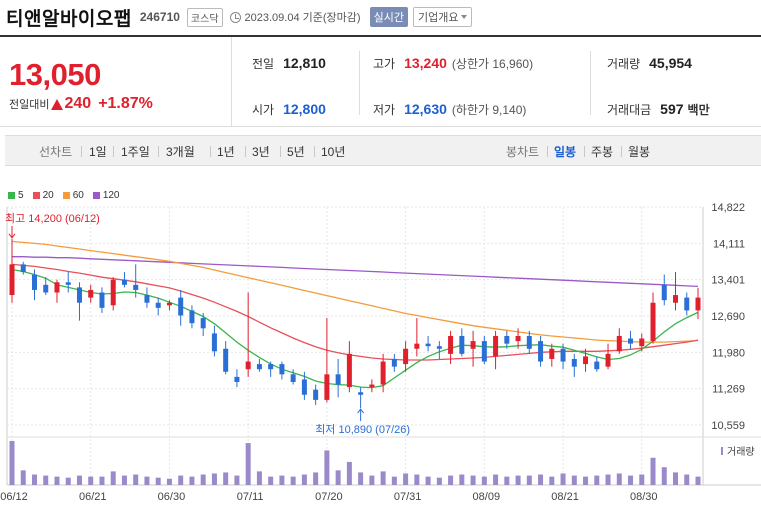 This screenshot has width=761, height=516. Describe the element at coordinates (388, 17) in the screenshot. I see `realtime-button: 실시간` at that location.